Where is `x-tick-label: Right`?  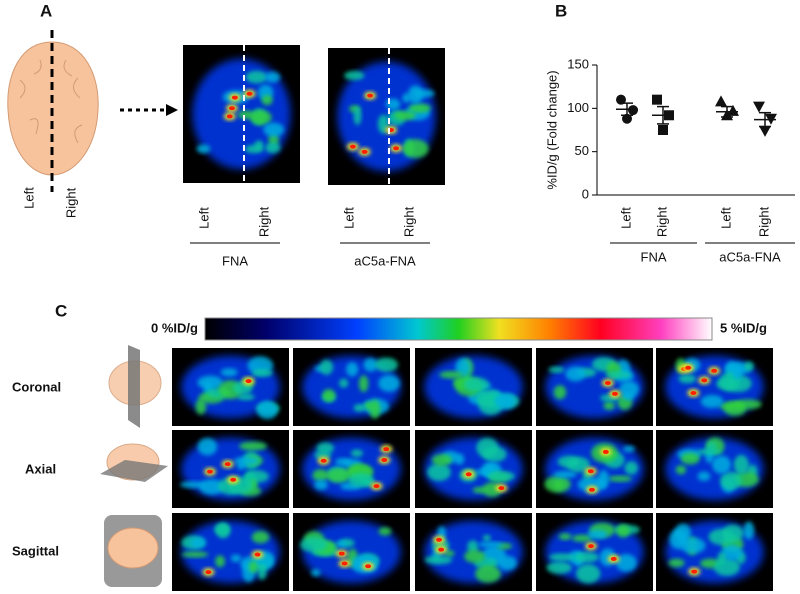
x-tick-label: Right is located at coordinates (763, 221).